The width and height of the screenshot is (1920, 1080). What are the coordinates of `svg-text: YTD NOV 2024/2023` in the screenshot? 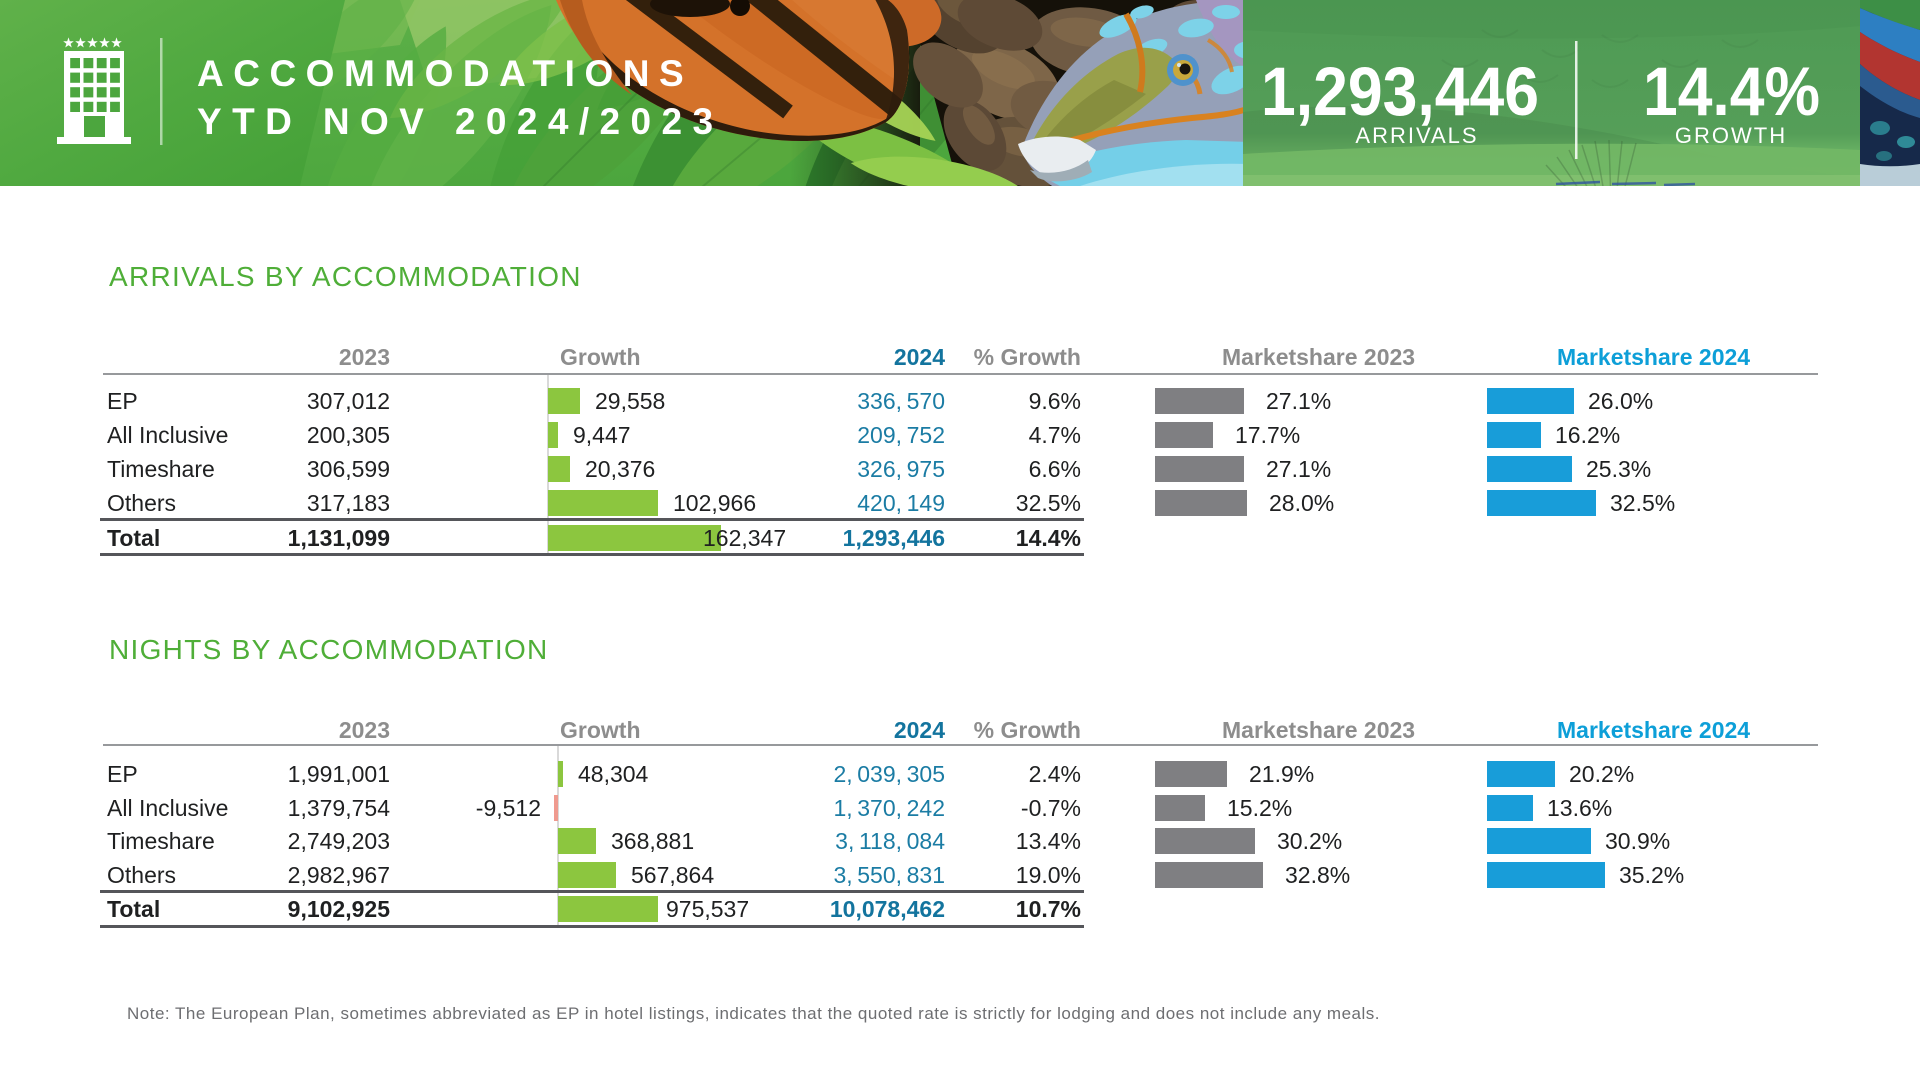 It's located at (460, 121).